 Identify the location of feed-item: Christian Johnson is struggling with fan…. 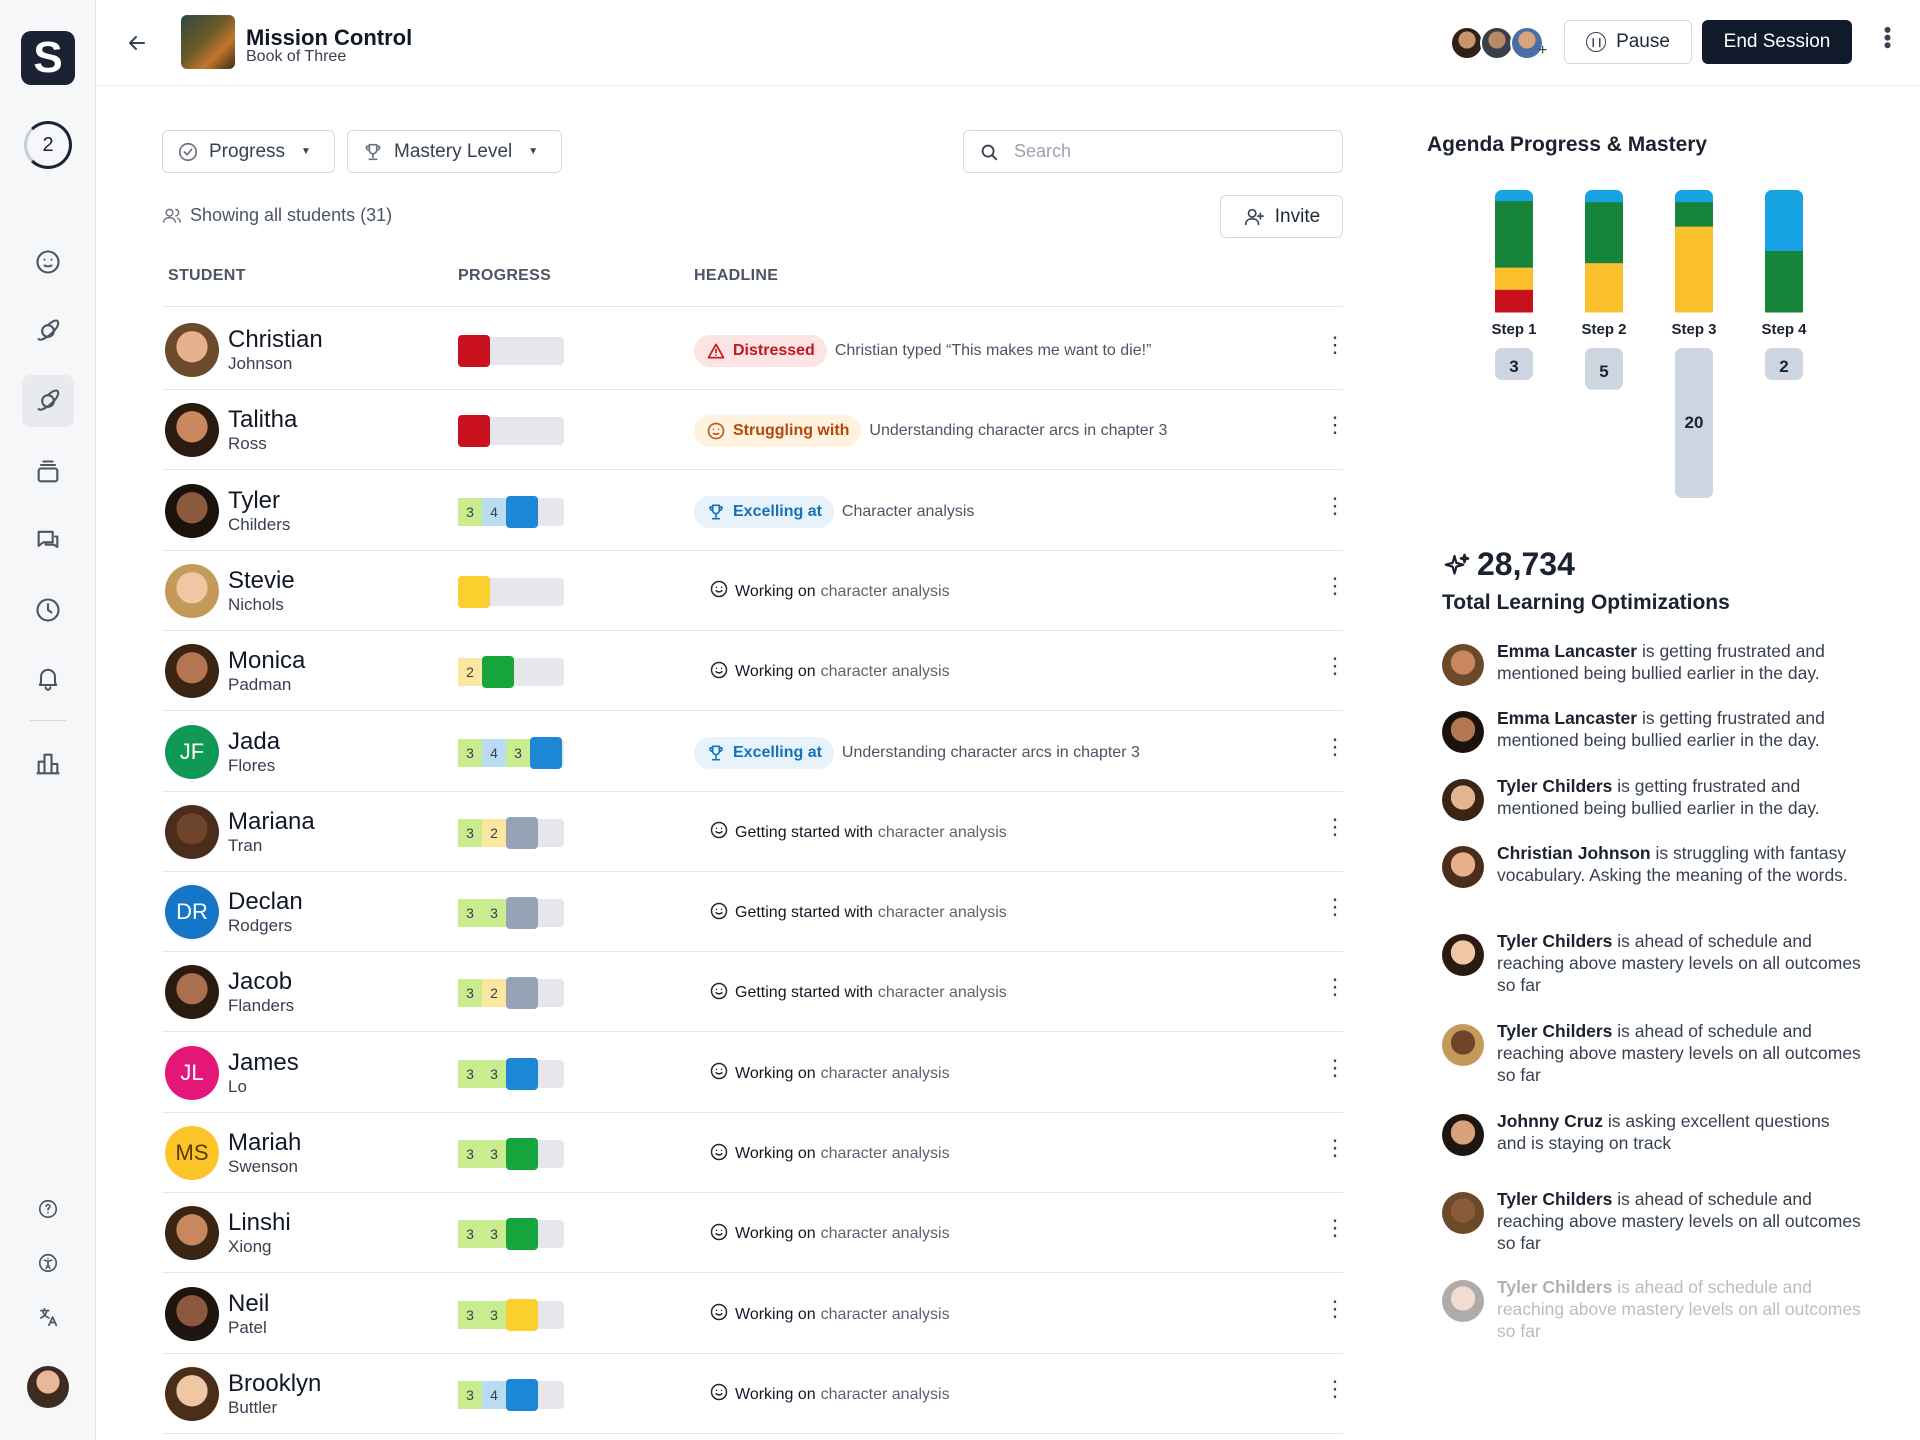
(1652, 865).